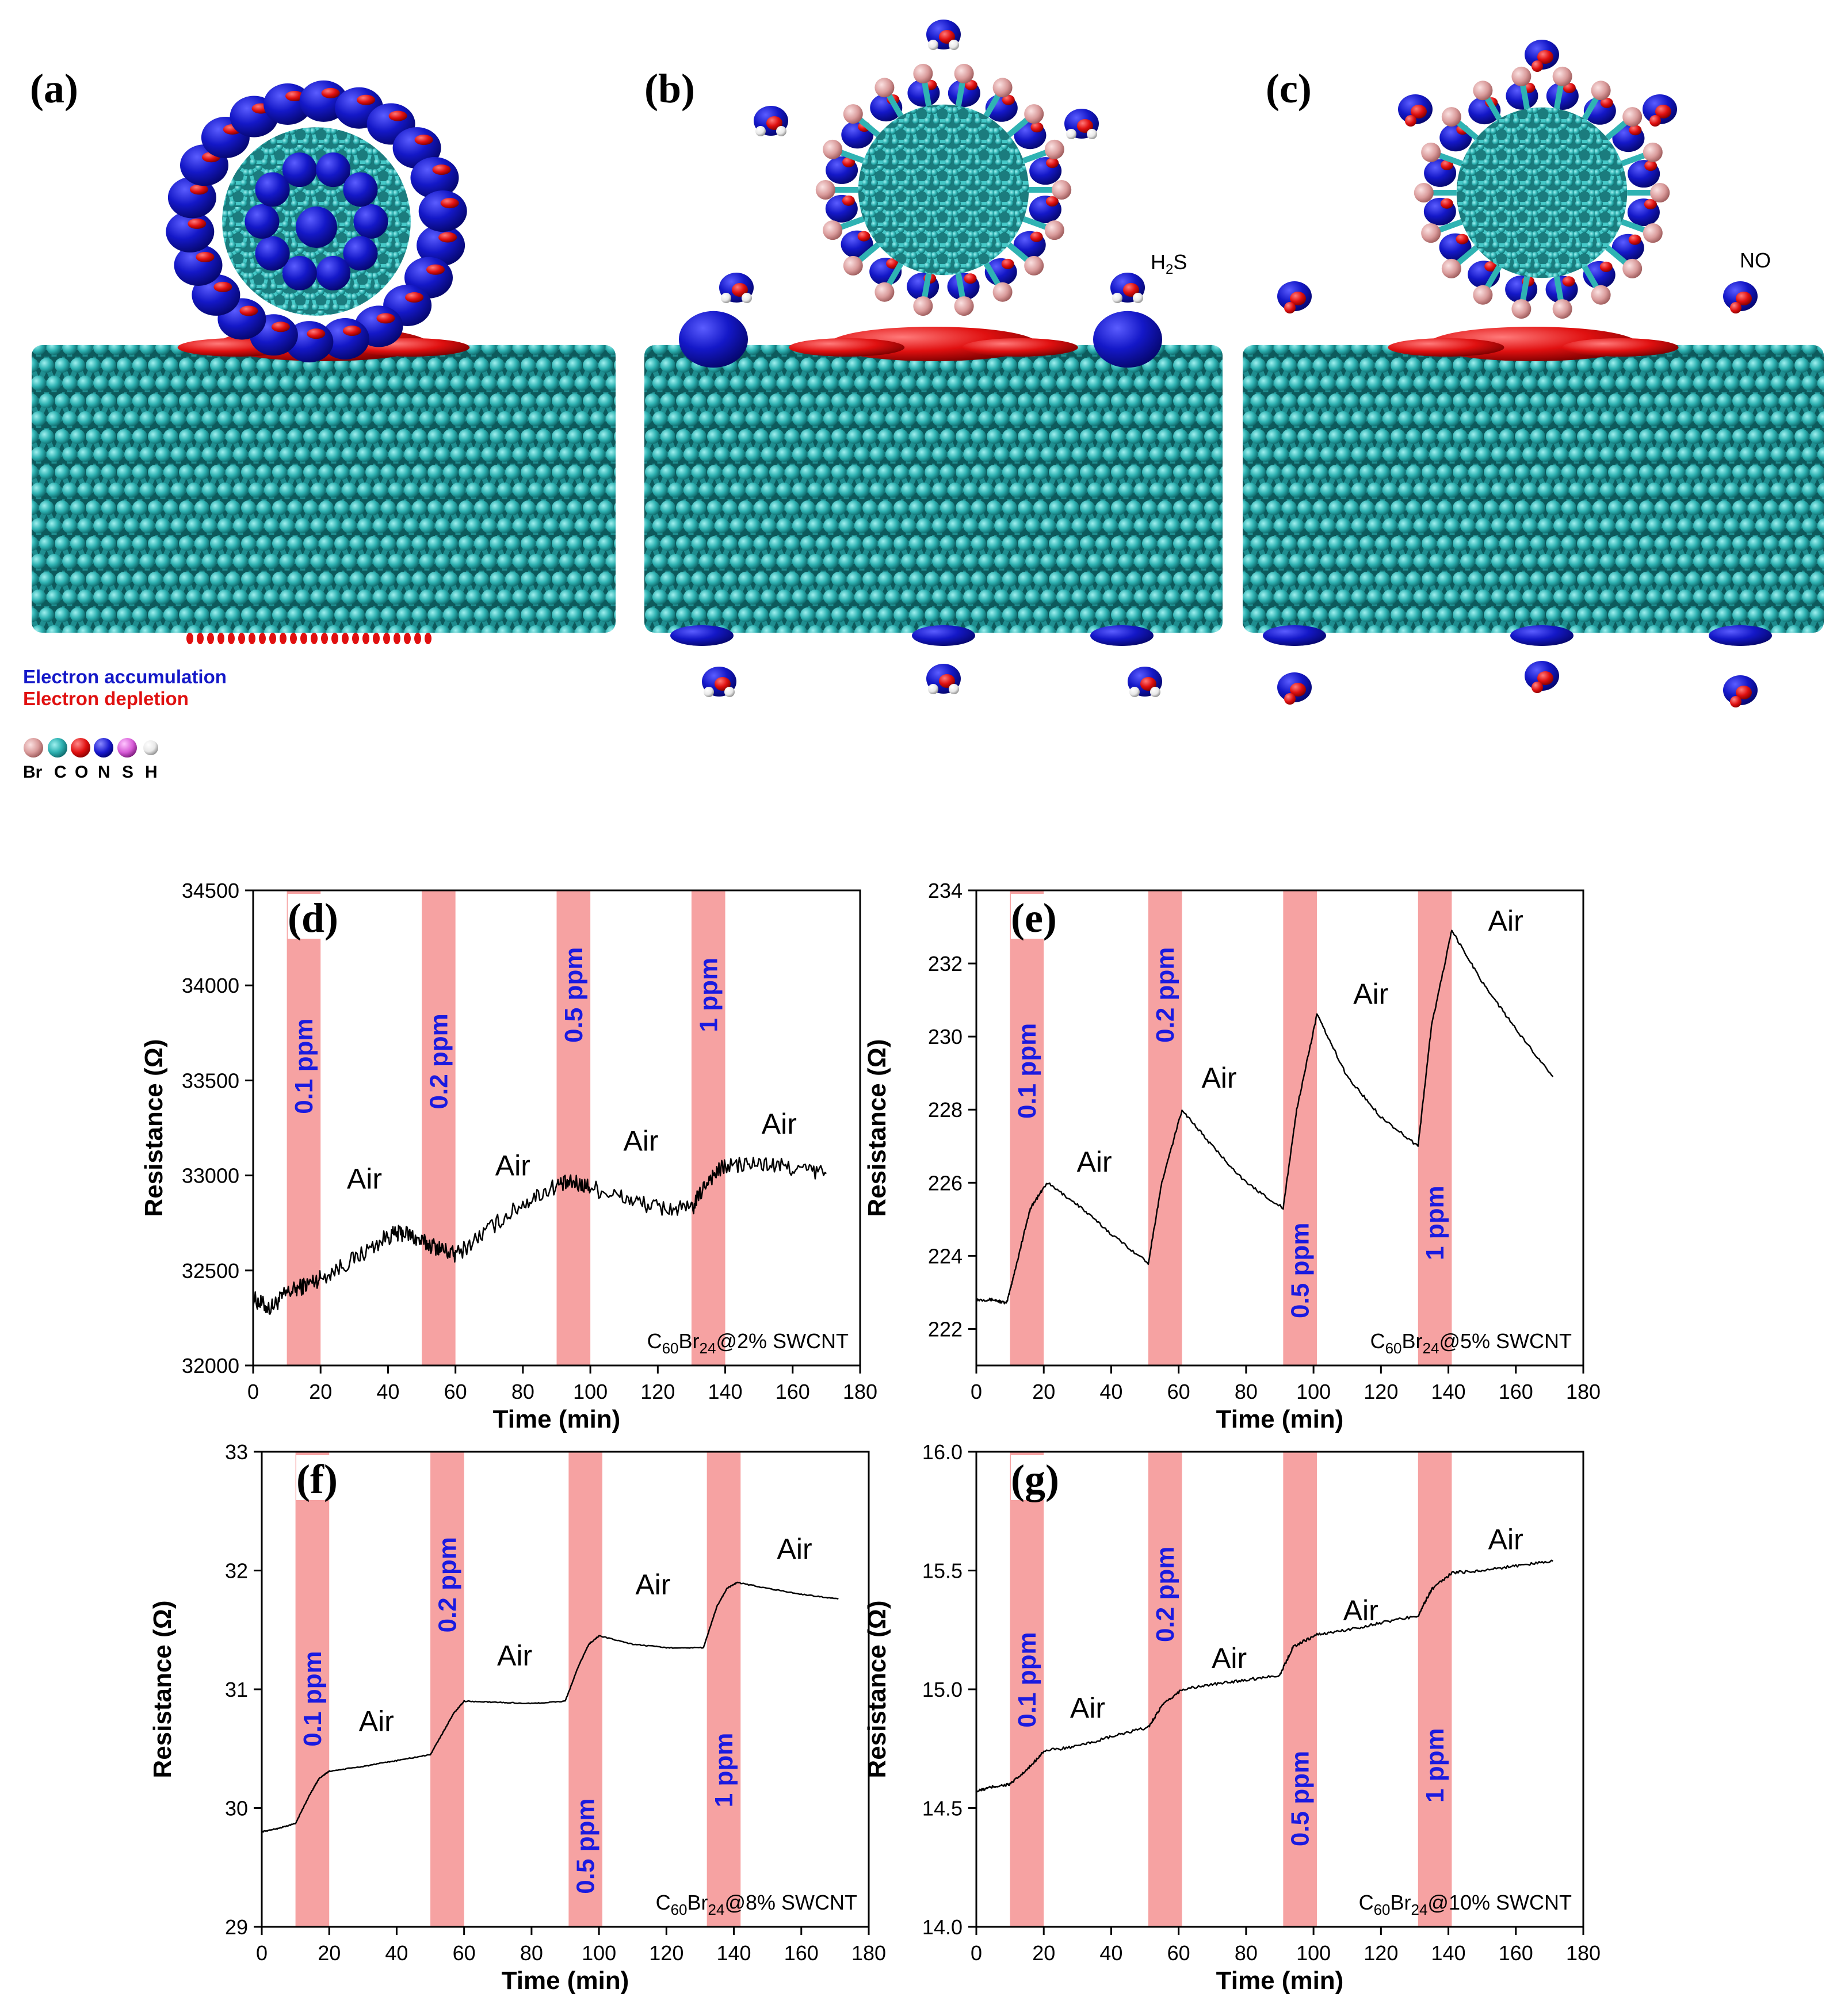 The width and height of the screenshot is (1837, 2016). I want to click on gas-concentration-label: 1 ppm, so click(1435, 1222).